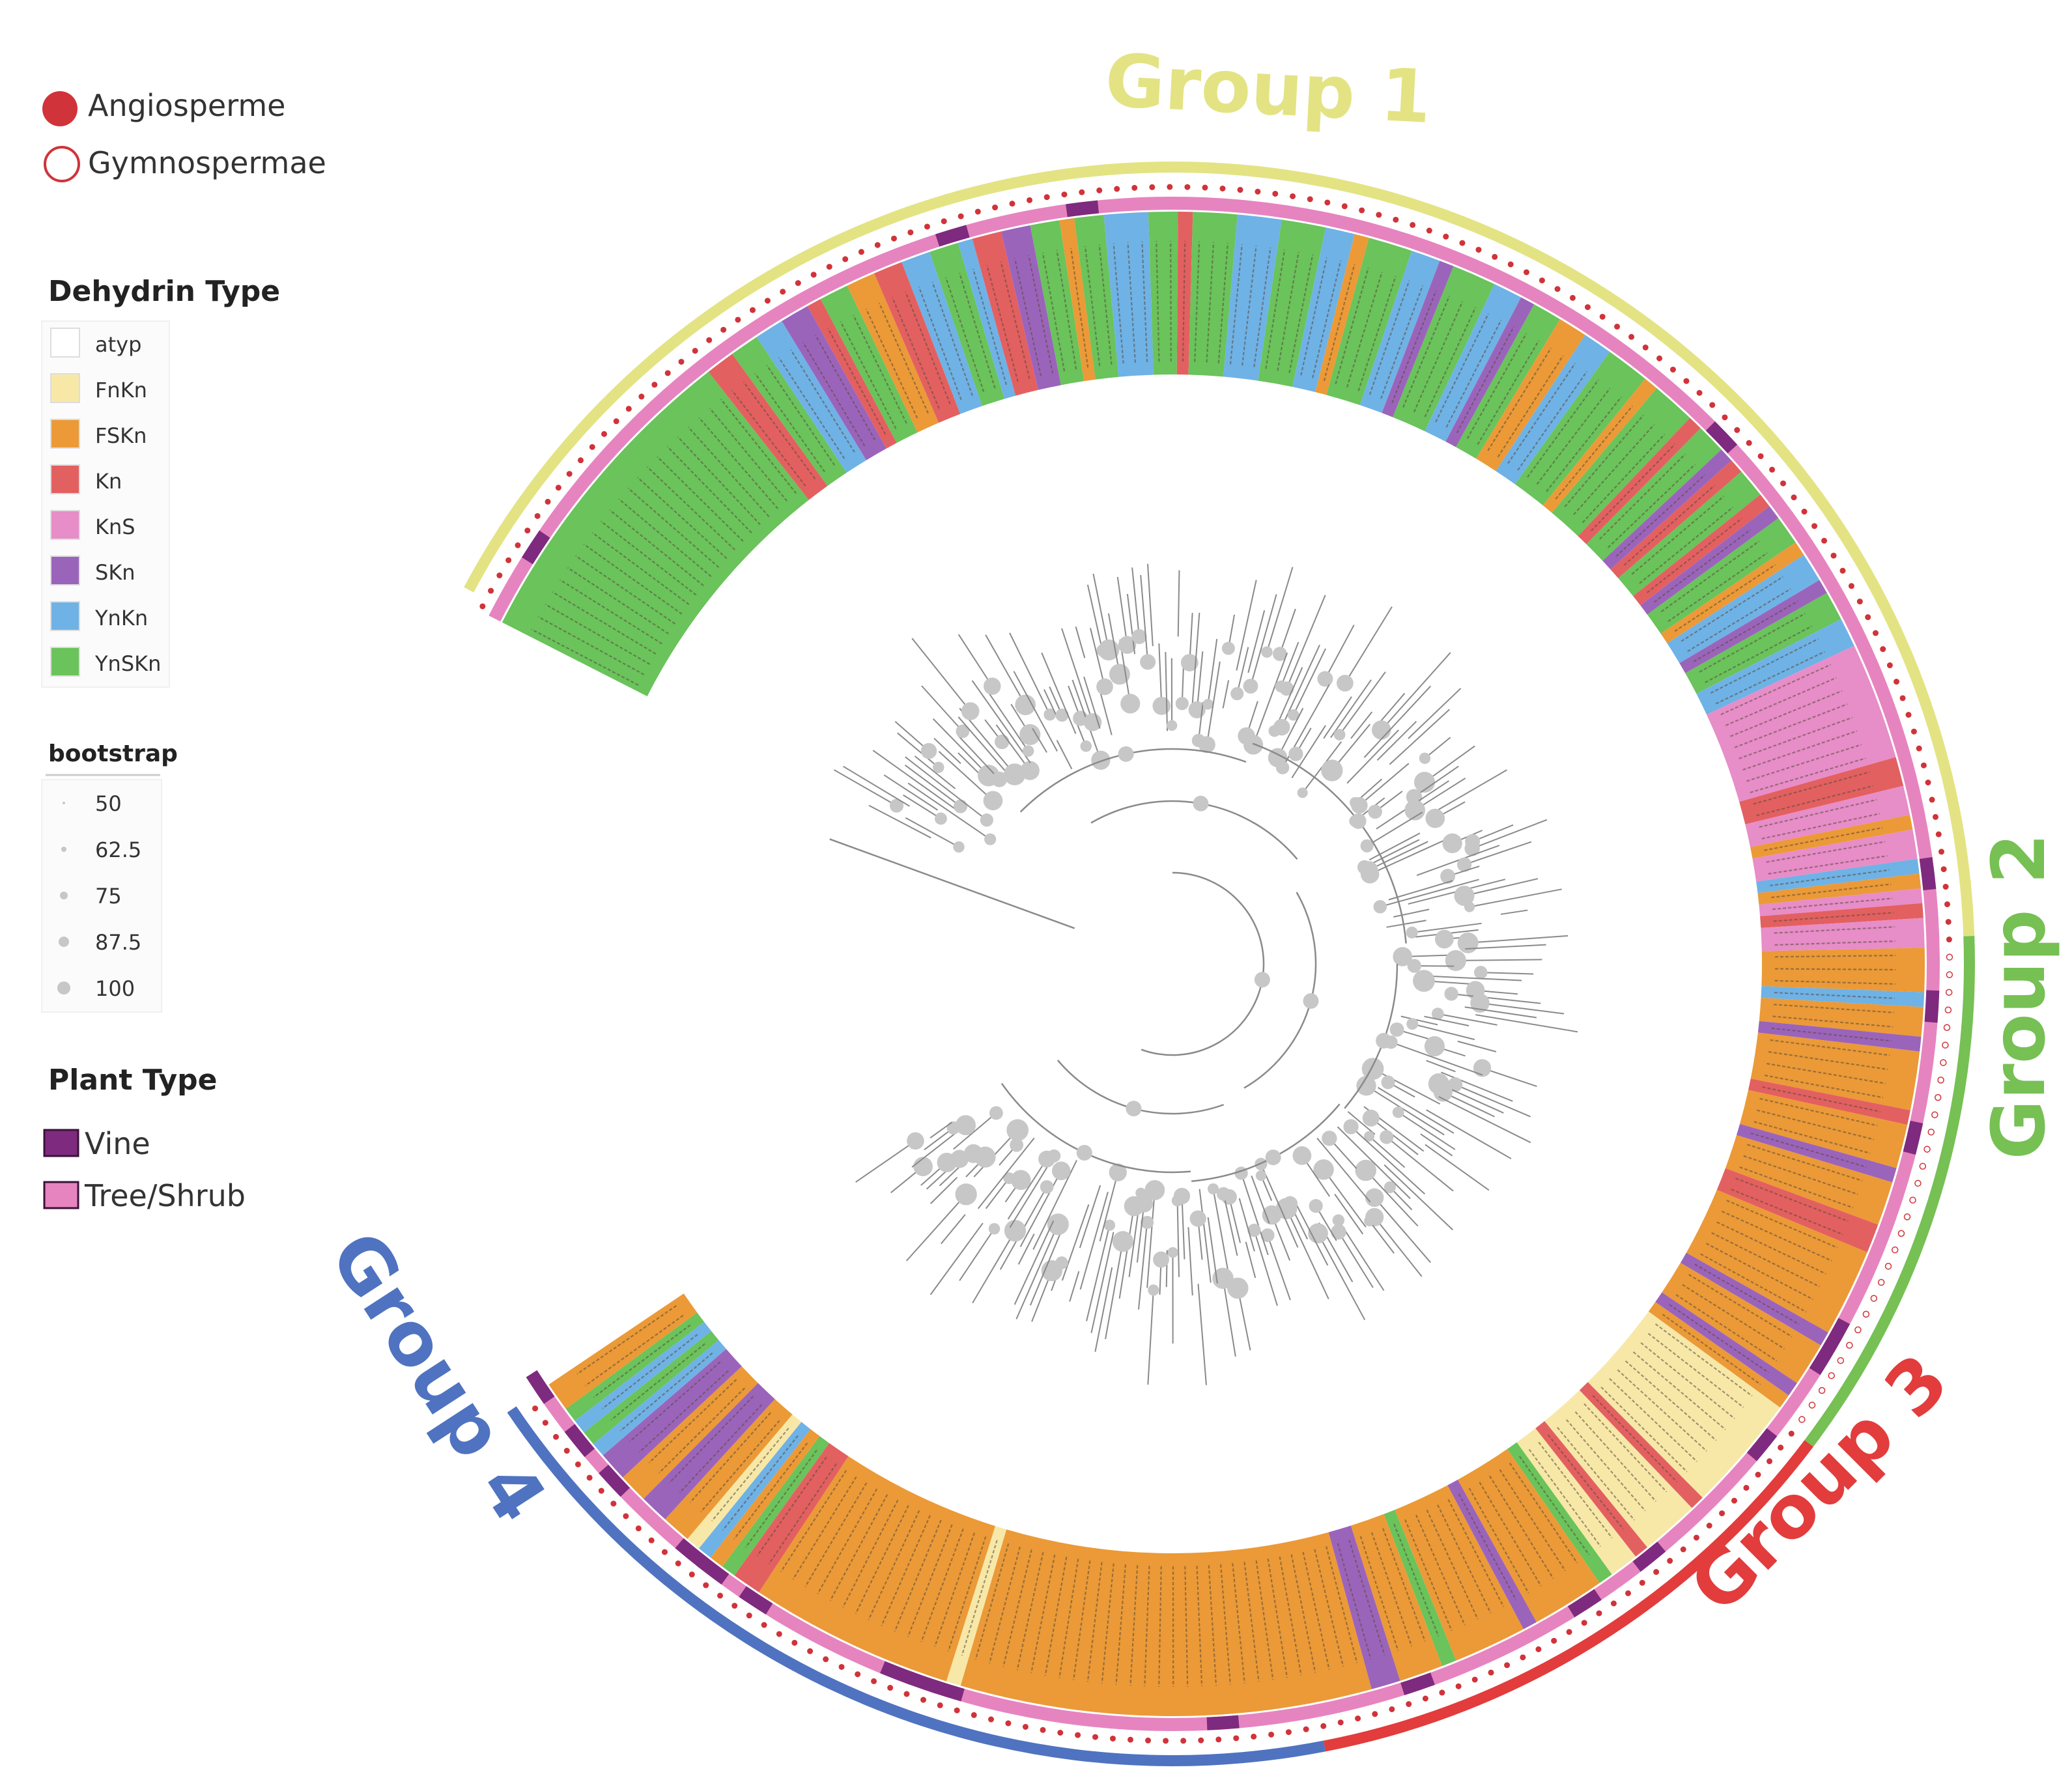  Describe the element at coordinates (64, 942) in the screenshot. I see `bootstrap-dot-3-icon` at that location.